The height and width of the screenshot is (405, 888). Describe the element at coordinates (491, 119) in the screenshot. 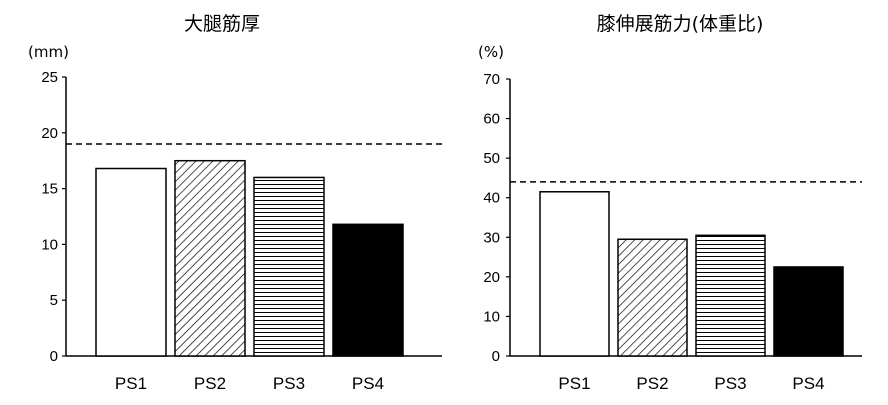

I see `y-tick-label: 60` at that location.